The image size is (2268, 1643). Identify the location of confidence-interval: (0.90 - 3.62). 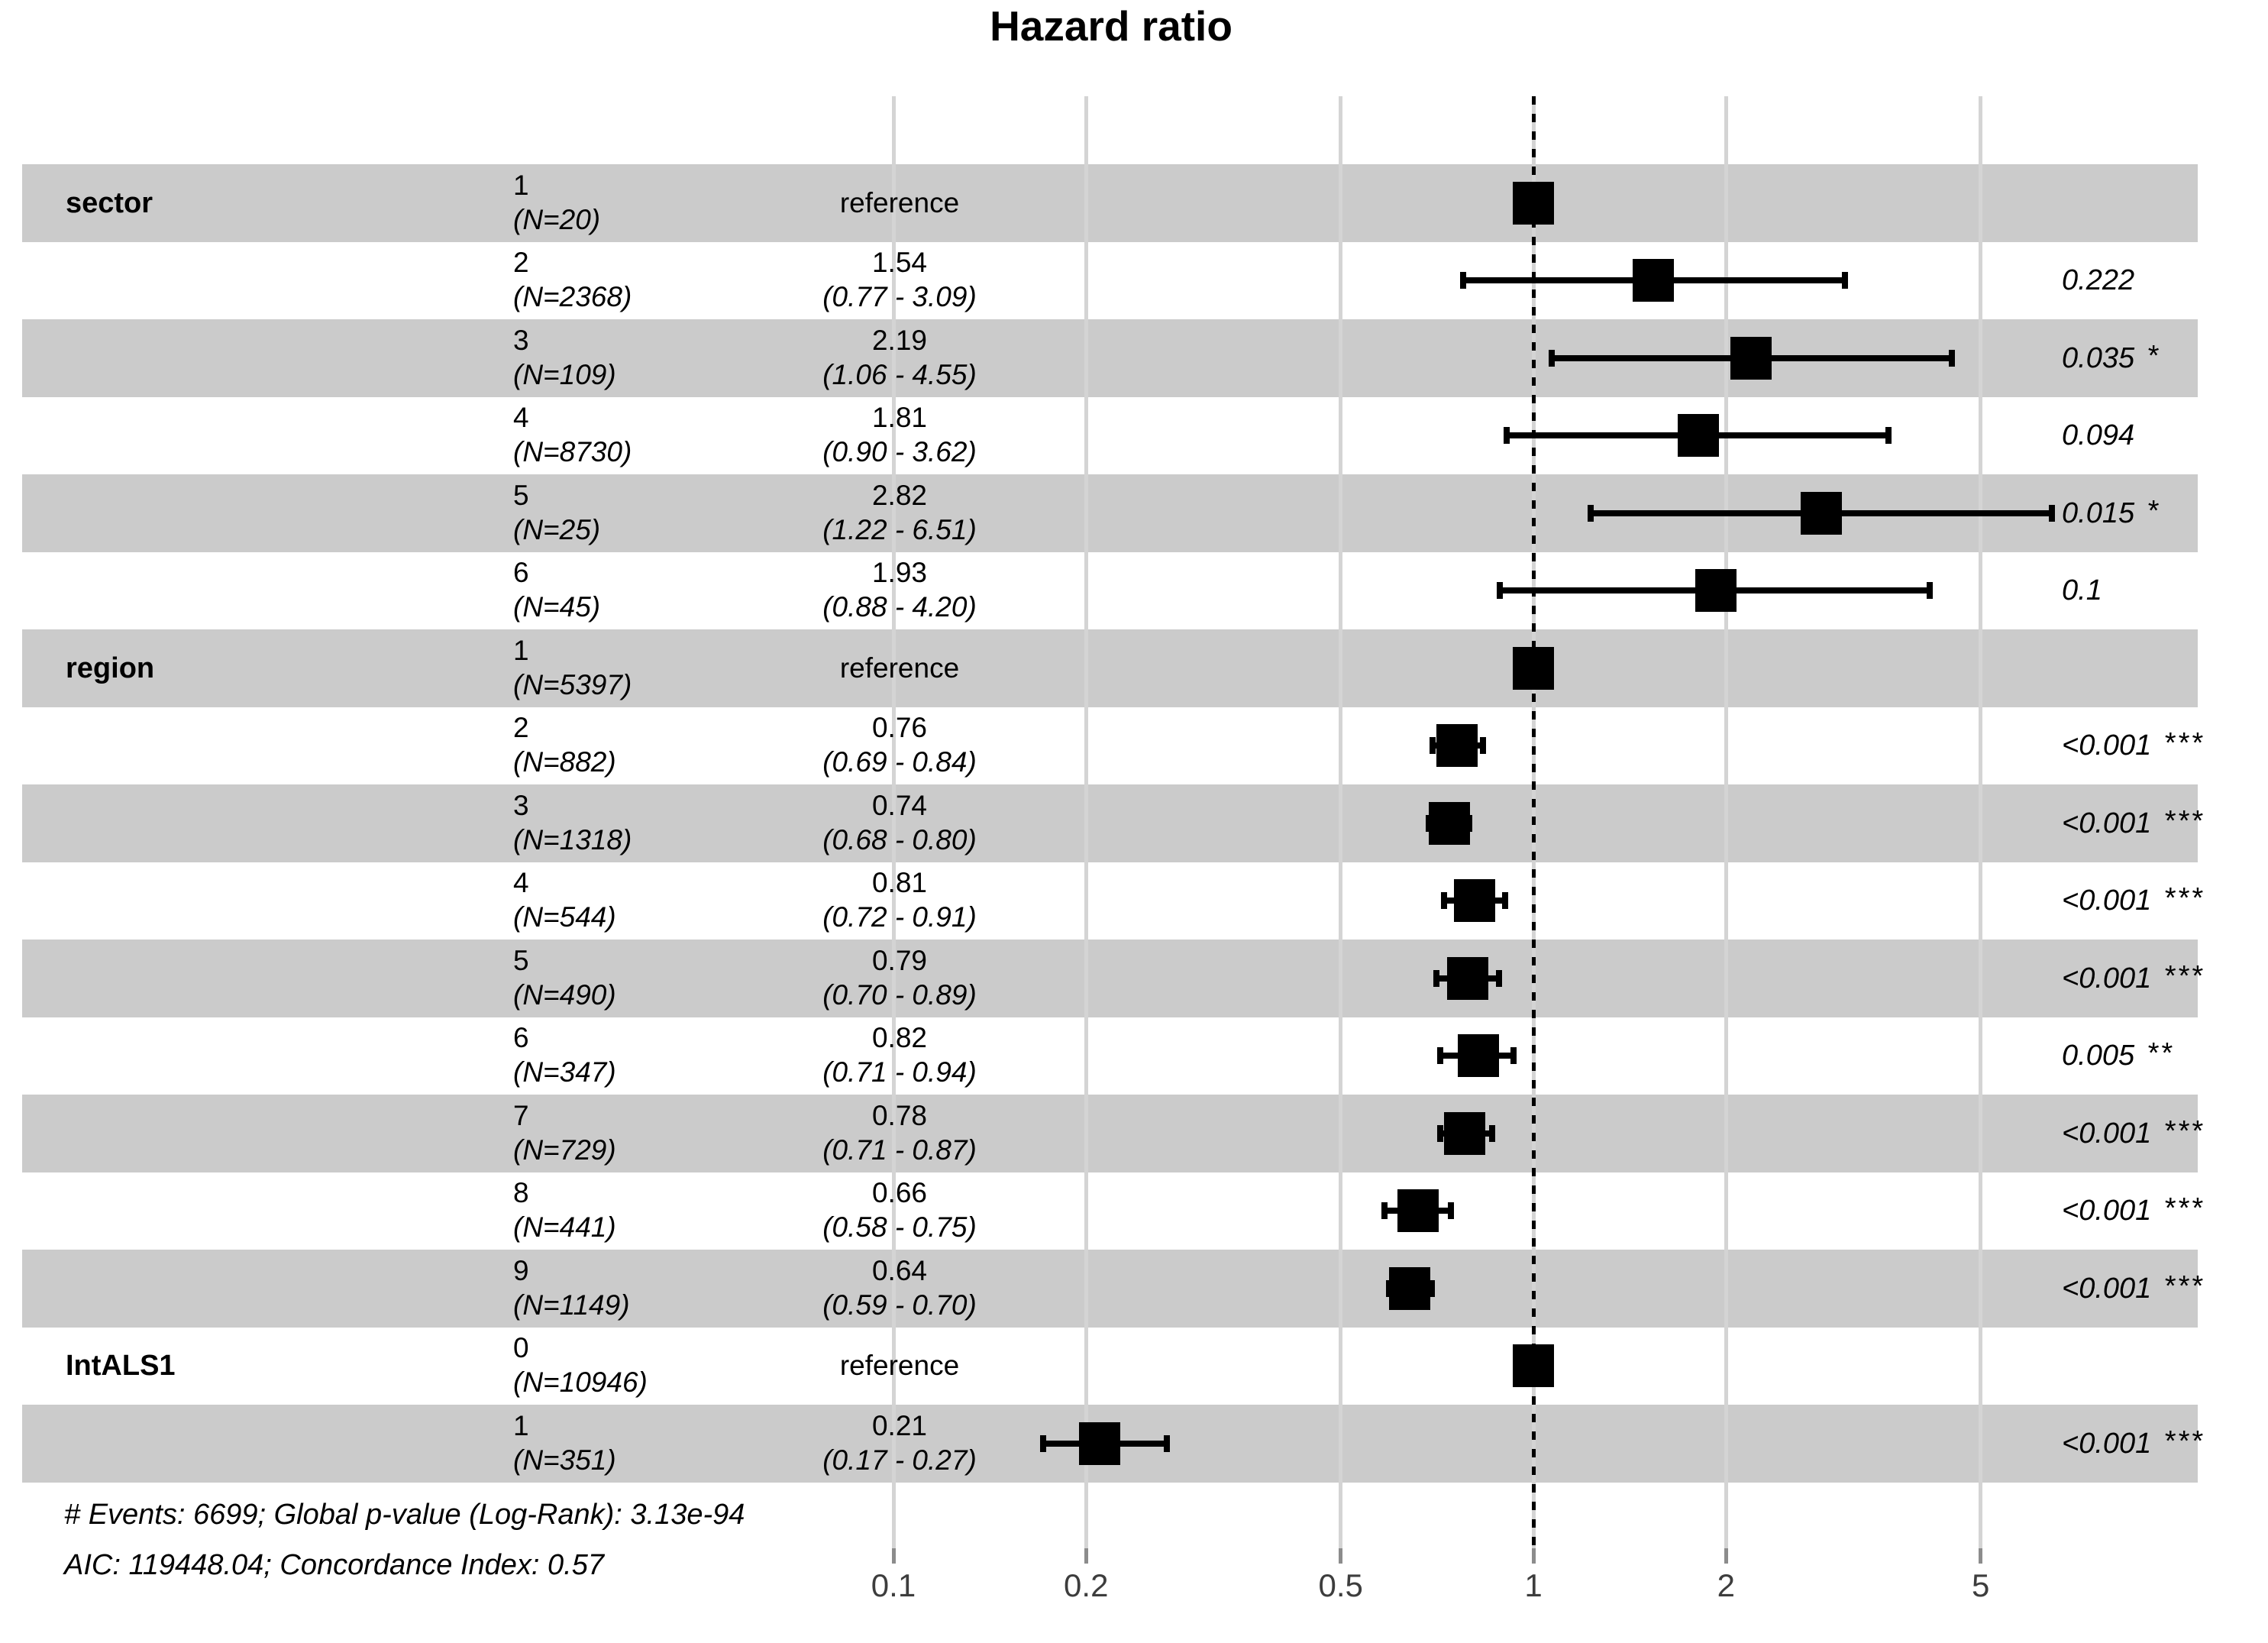
(900, 452).